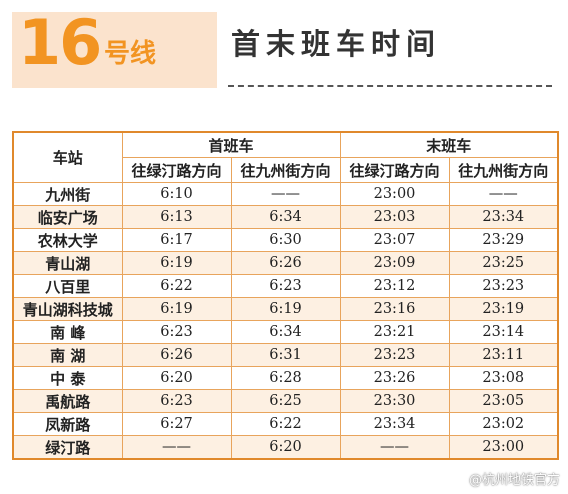 This screenshot has width=568, height=494. What do you see at coordinates (67, 240) in the screenshot?
I see `station-cell: 农林大学` at bounding box center [67, 240].